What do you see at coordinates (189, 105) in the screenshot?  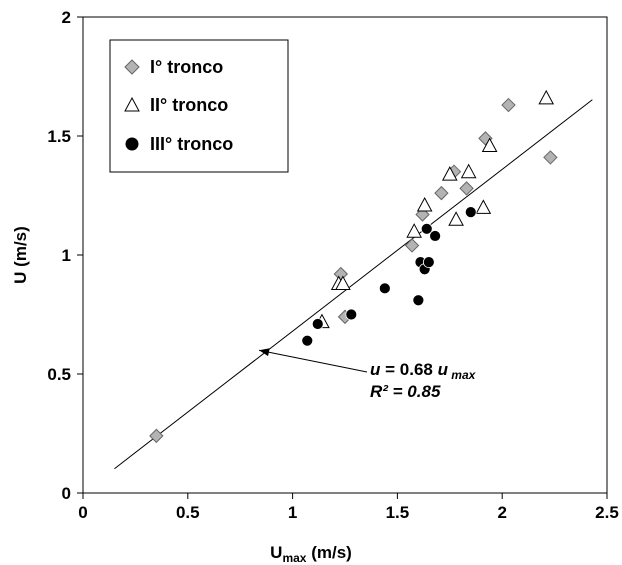 I see `legend-label-series-2: II° tronco` at bounding box center [189, 105].